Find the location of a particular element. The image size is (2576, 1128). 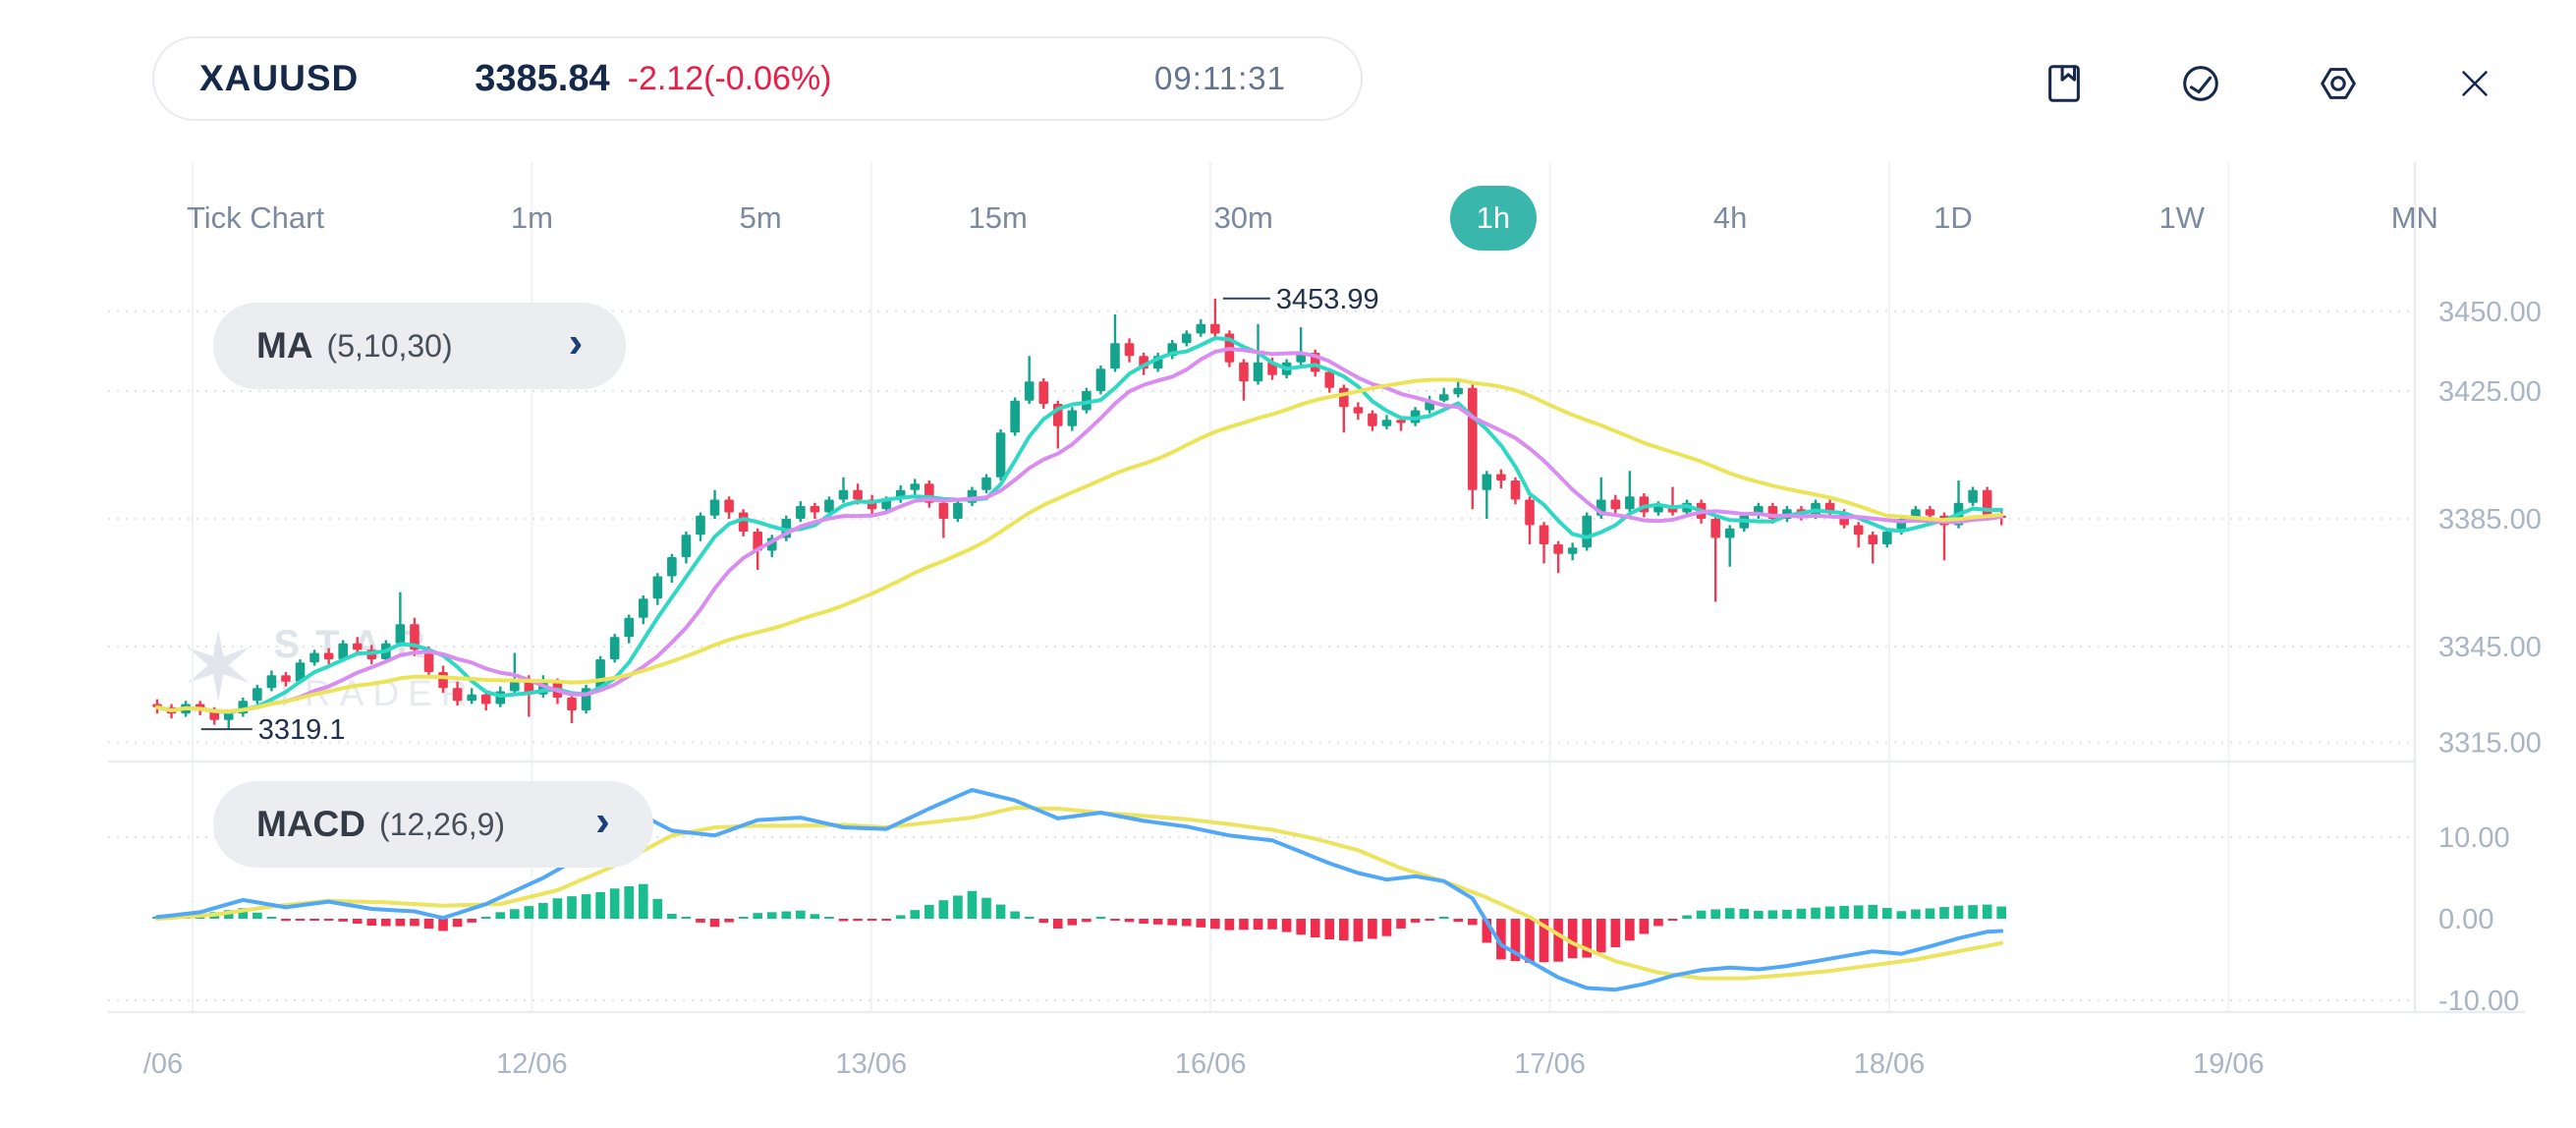

tab-mn: MN is located at coordinates (2414, 218).